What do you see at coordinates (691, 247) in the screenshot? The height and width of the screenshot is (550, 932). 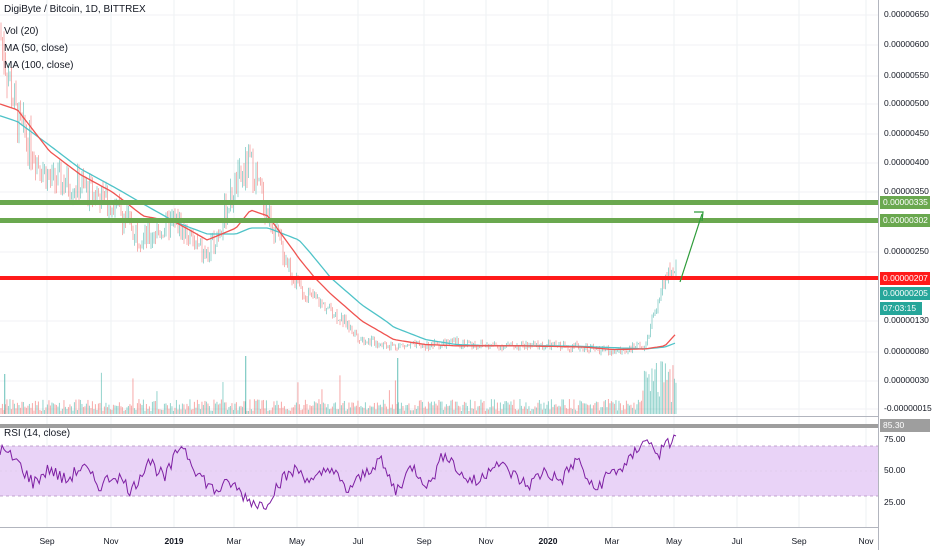 I see `projection-arrow` at bounding box center [691, 247].